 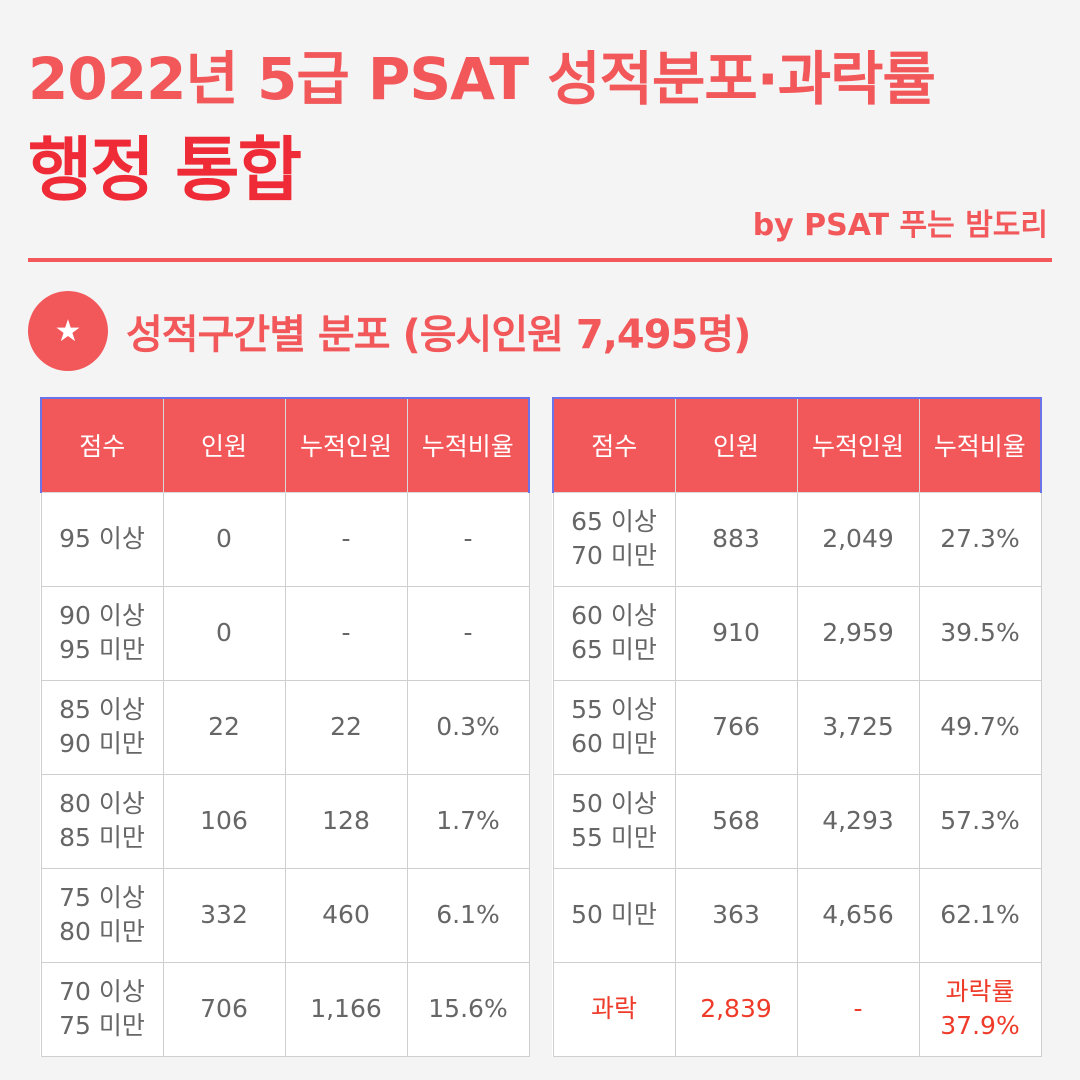 What do you see at coordinates (346, 821) in the screenshot?
I see `cumulative-cell: 128` at bounding box center [346, 821].